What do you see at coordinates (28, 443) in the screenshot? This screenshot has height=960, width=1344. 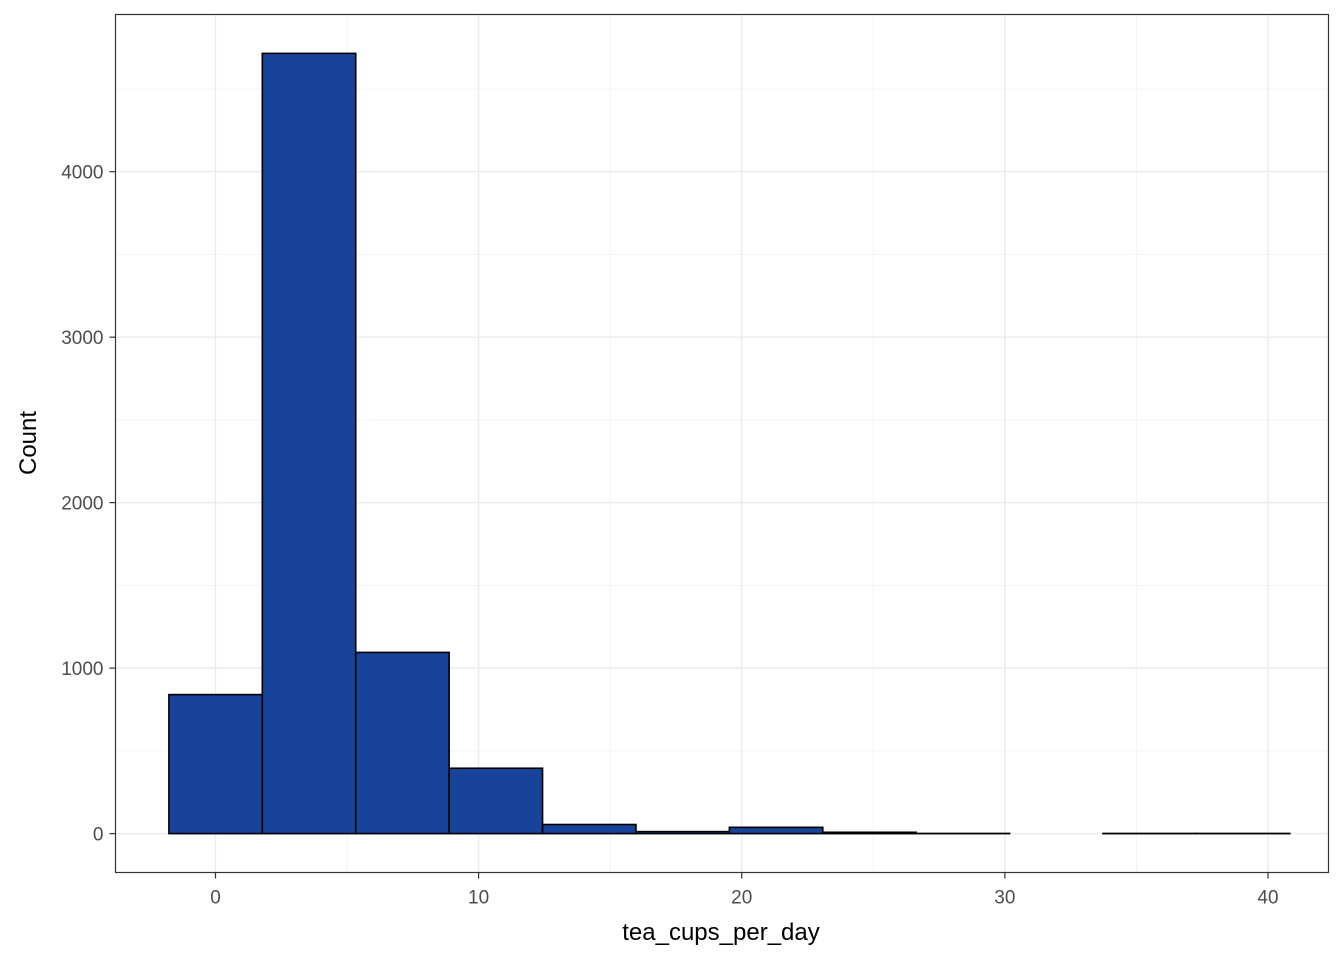 I see `y-axis-title: Count` at bounding box center [28, 443].